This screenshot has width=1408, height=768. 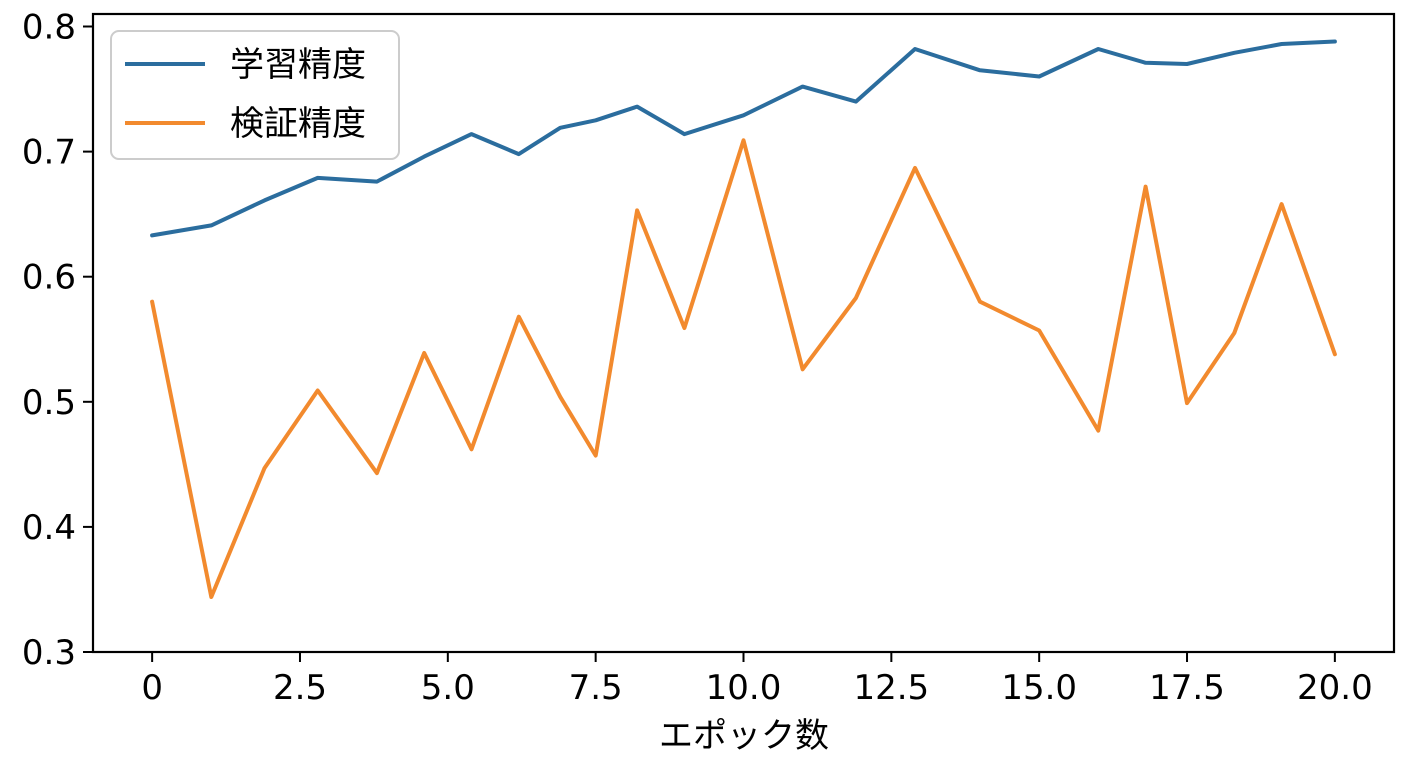 What do you see at coordinates (49, 153) in the screenshot?
I see `y-tick-label: 0.7` at bounding box center [49, 153].